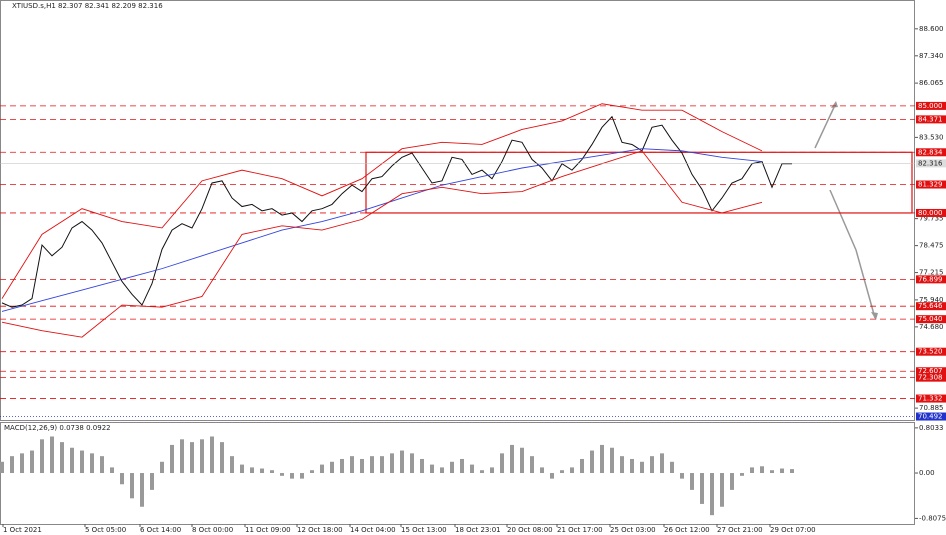 The height and width of the screenshot is (535, 946). I want to click on level-label: 81.329, so click(930, 185).